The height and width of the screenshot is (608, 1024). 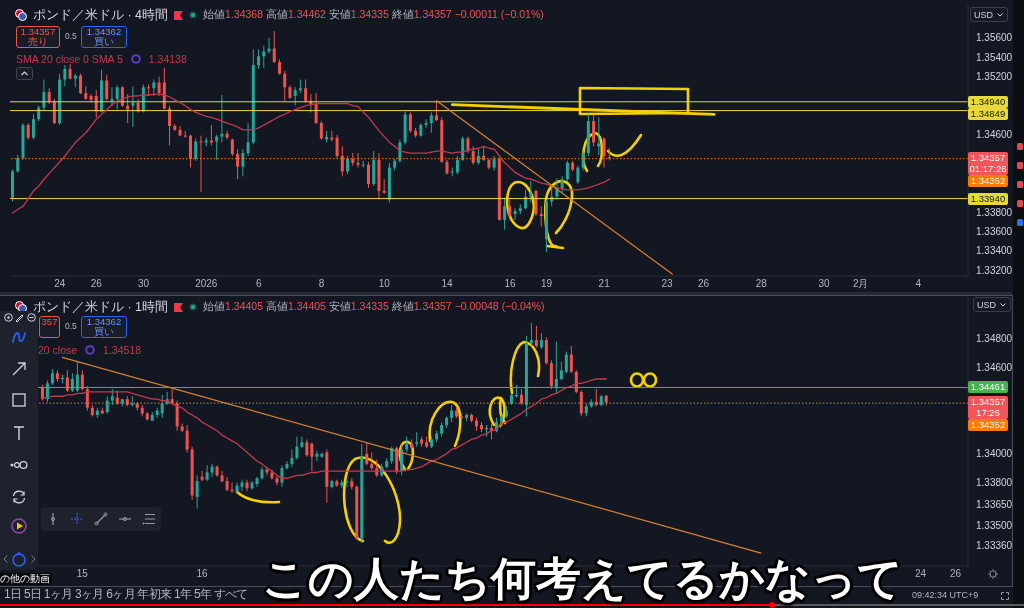 What do you see at coordinates (126, 594) in the screenshot?
I see `text: 1日 5日 1ヶ月 3ヶ月 6ヶ月 年初来 1年 5年 すべて` at bounding box center [126, 594].